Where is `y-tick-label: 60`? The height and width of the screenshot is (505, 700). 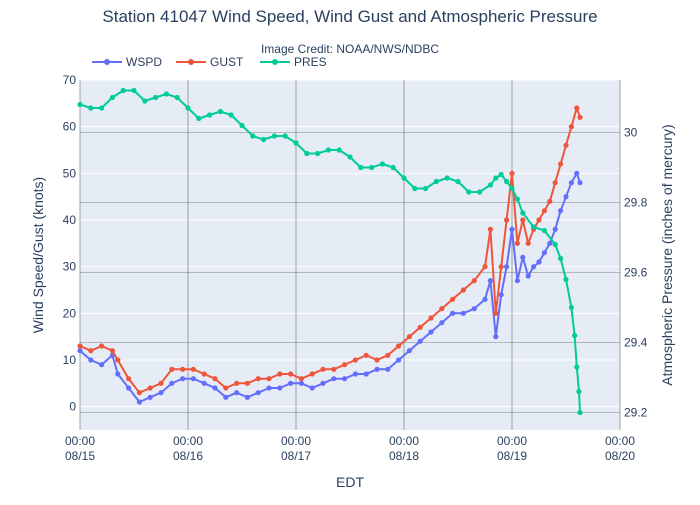
y-tick-label: 60 is located at coordinates (70, 127).